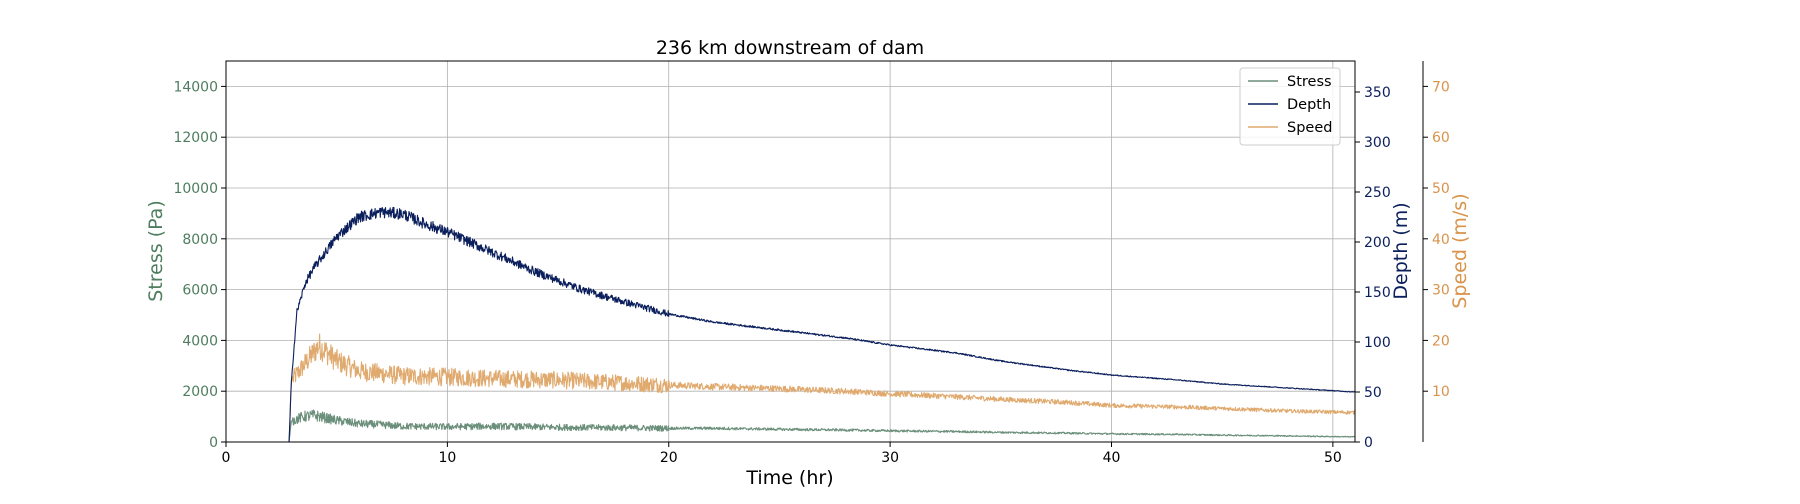  Describe the element at coordinates (1377, 193) in the screenshot. I see `right-tick-label: 250` at that location.